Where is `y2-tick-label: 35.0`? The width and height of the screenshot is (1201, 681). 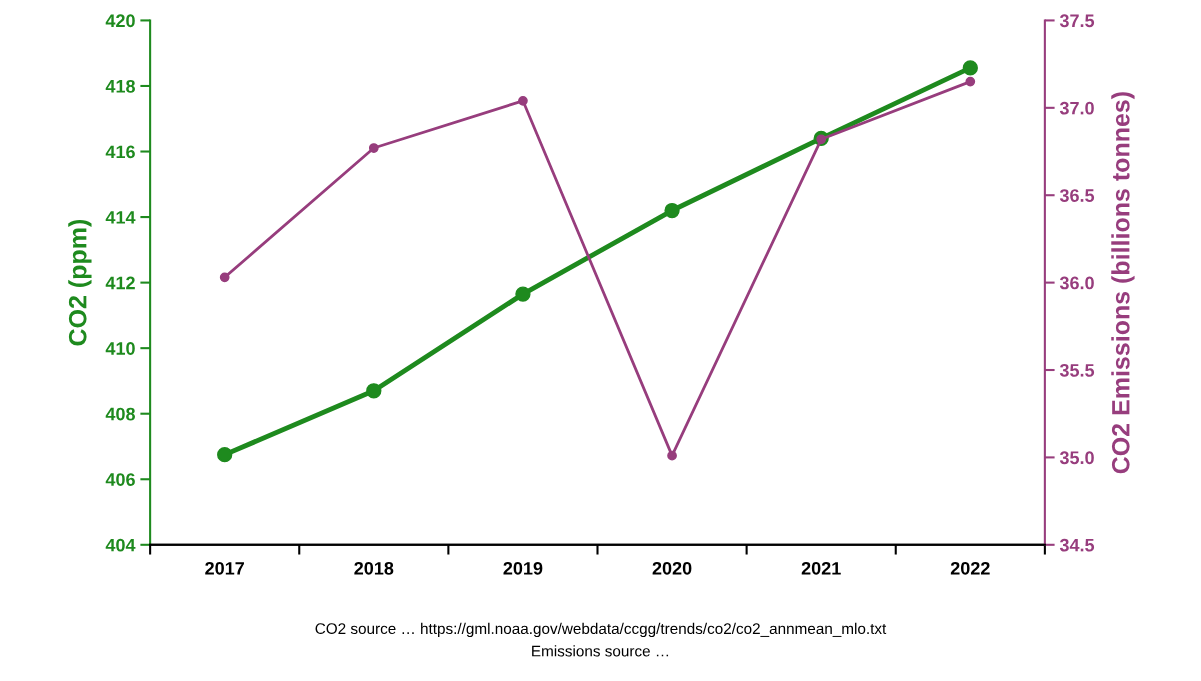 y2-tick-label: 35.0 is located at coordinates (1076, 458).